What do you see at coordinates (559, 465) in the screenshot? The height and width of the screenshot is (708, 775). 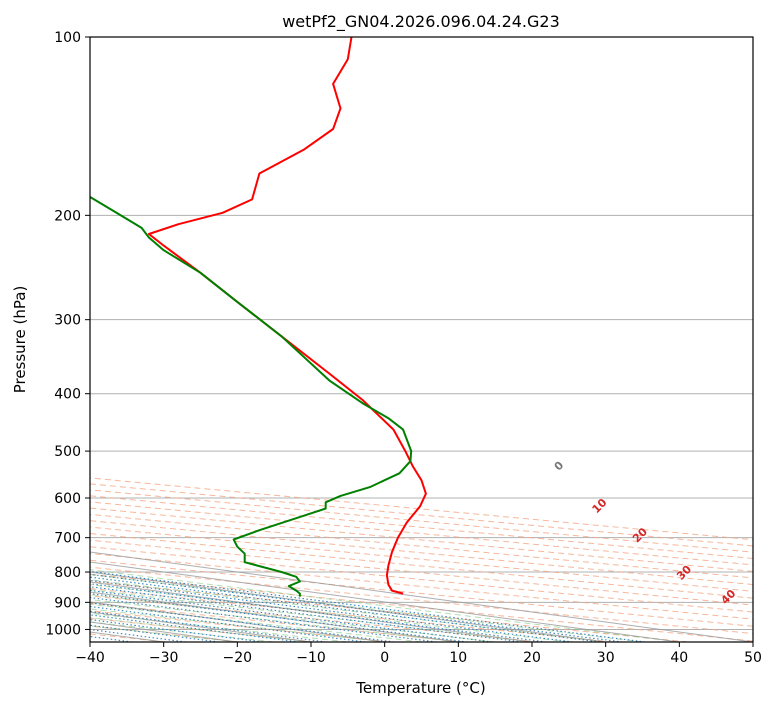 I see `dry-adiabat-label: 0` at bounding box center [559, 465].